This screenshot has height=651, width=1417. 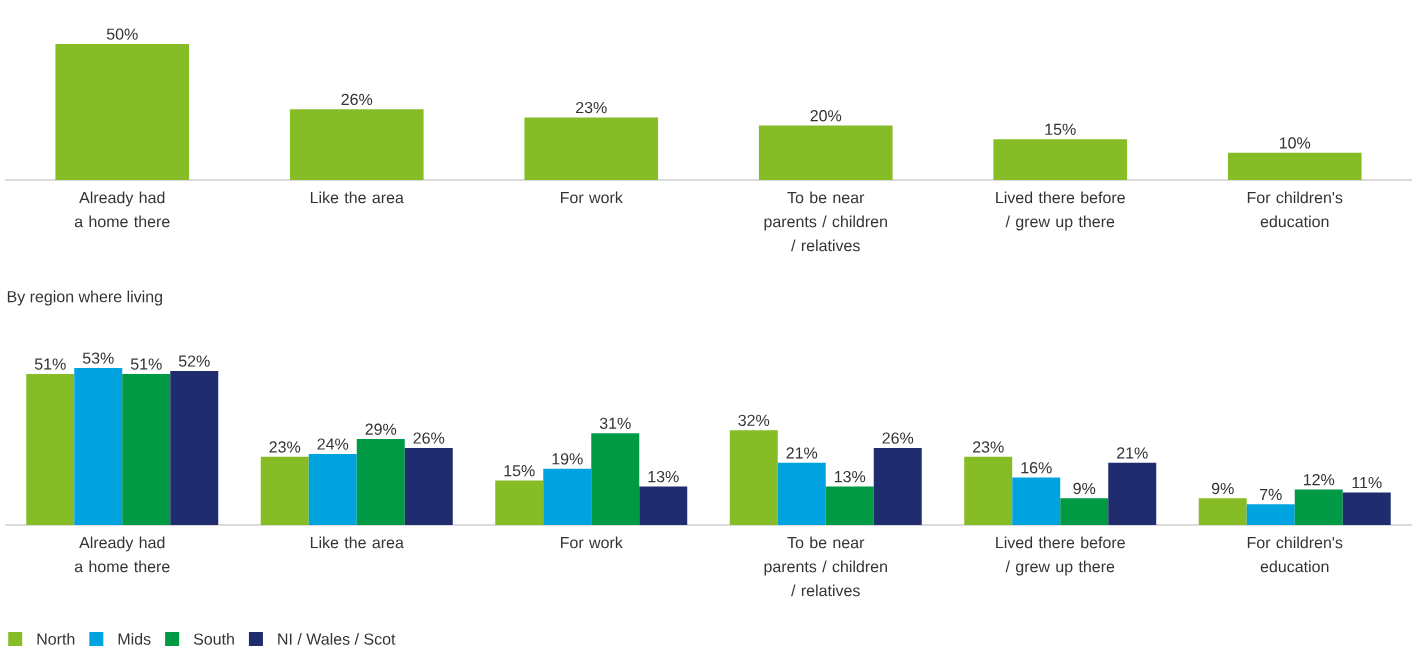 I want to click on data-label: 52%, so click(x=194, y=361).